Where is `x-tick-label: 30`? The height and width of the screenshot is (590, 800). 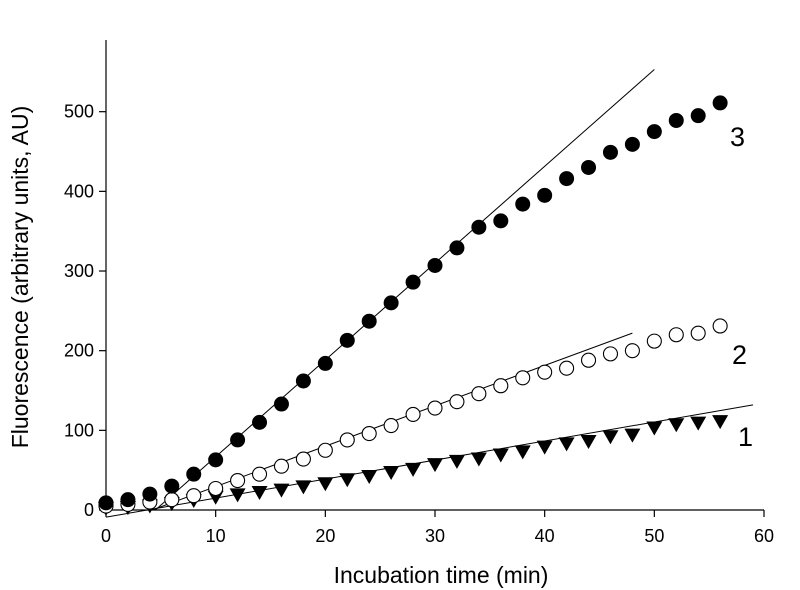
x-tick-label: 30 is located at coordinates (435, 536).